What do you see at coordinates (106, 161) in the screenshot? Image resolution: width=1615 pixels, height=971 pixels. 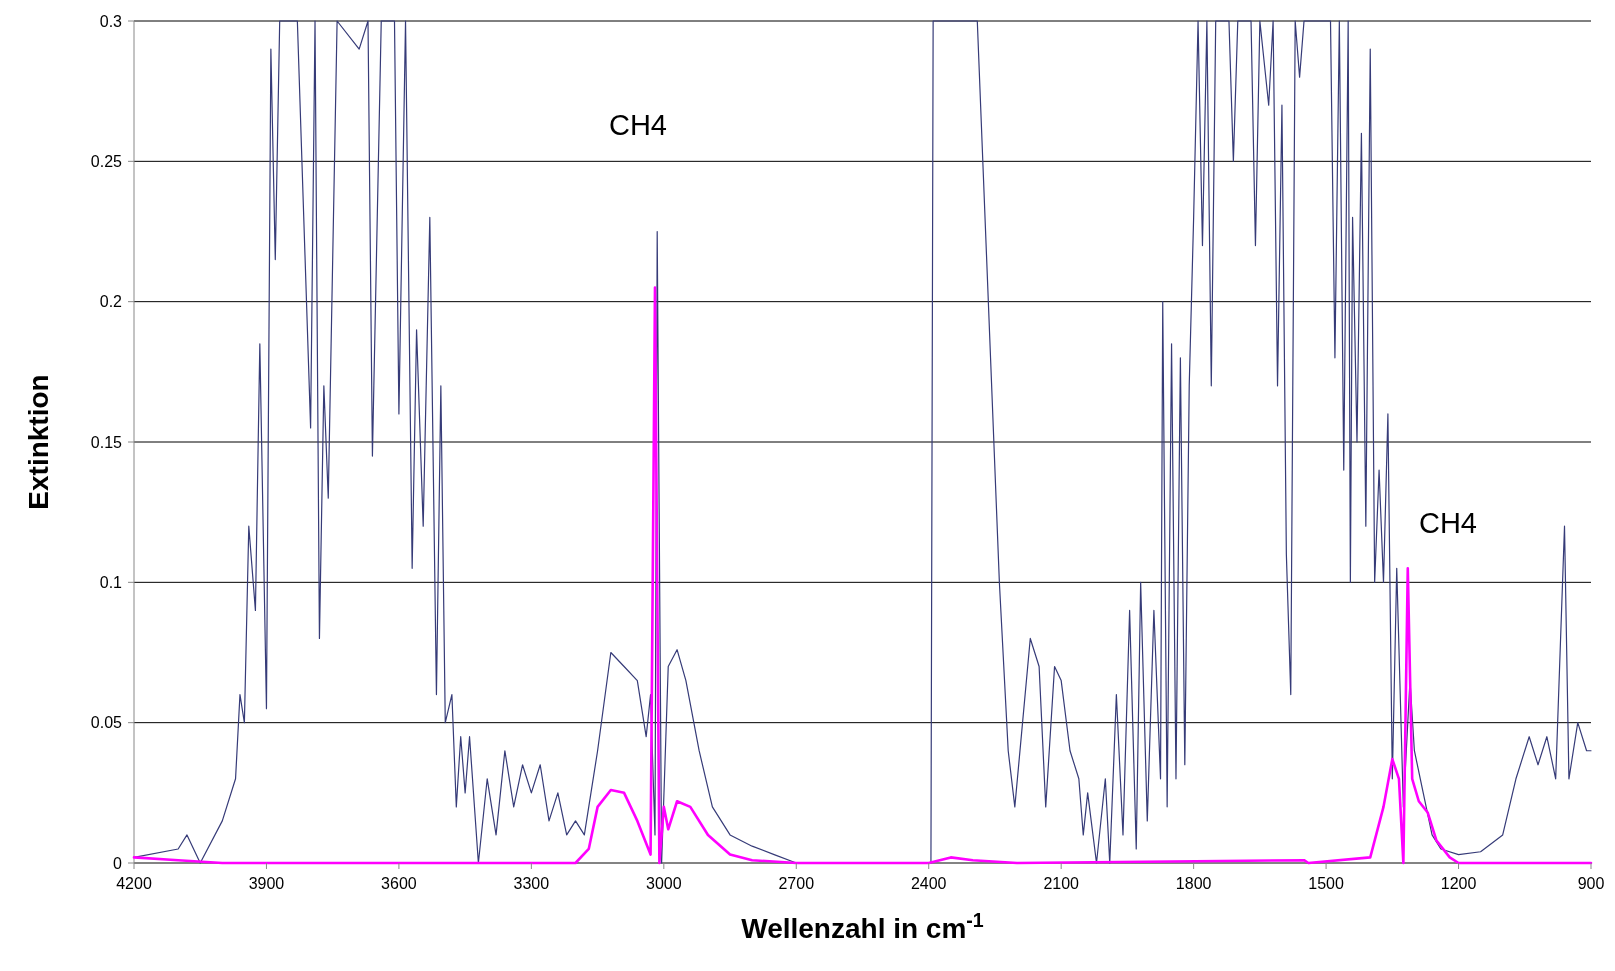 I see `y-tick-label: 0.25` at bounding box center [106, 161].